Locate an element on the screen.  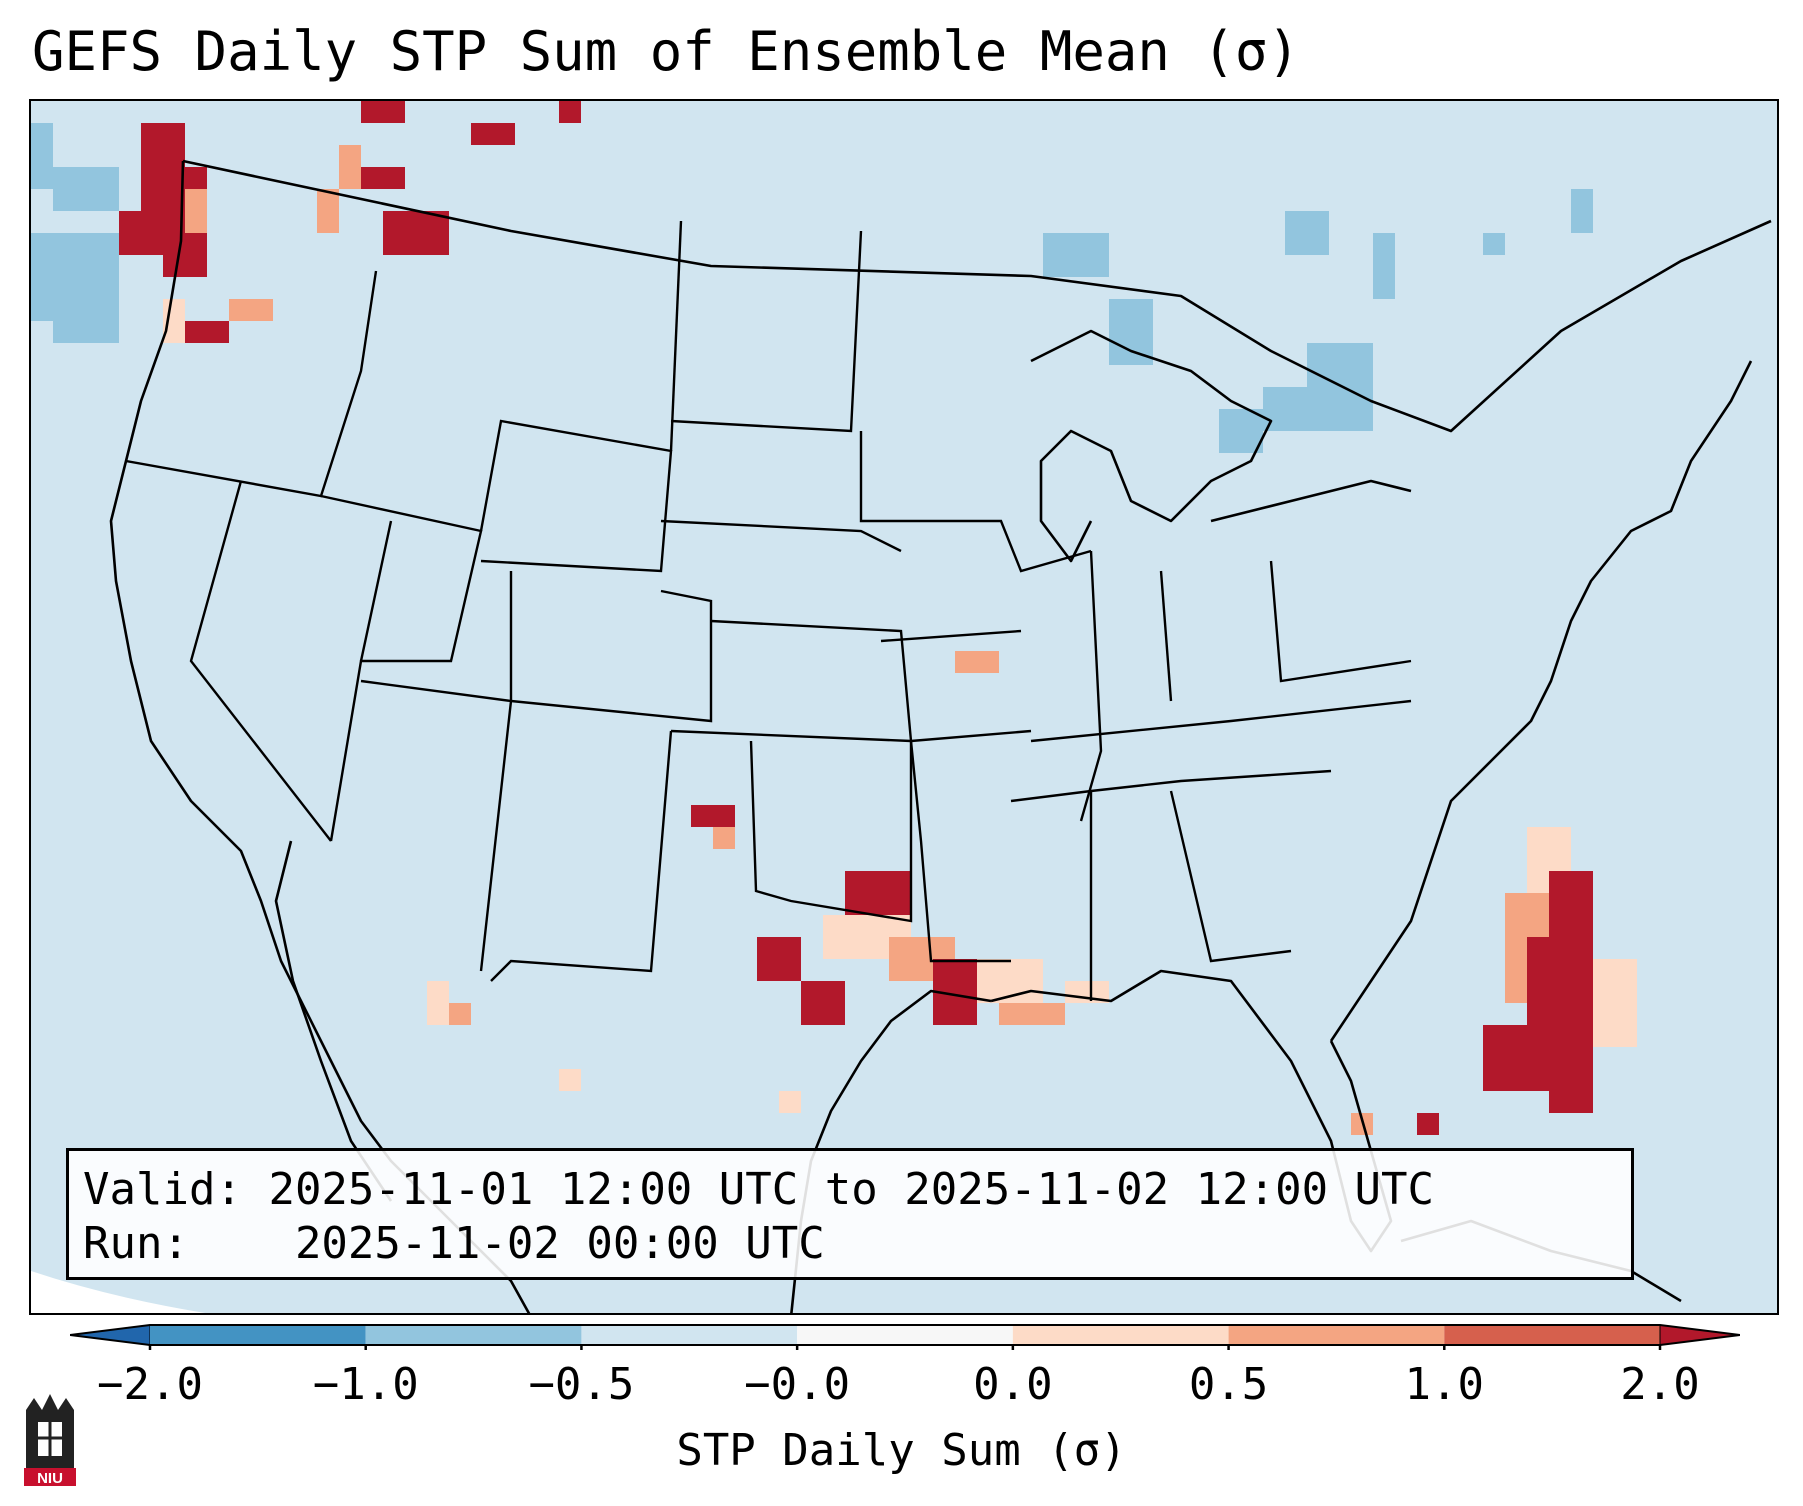
baja-coastline is located at coordinates (333, 1021).